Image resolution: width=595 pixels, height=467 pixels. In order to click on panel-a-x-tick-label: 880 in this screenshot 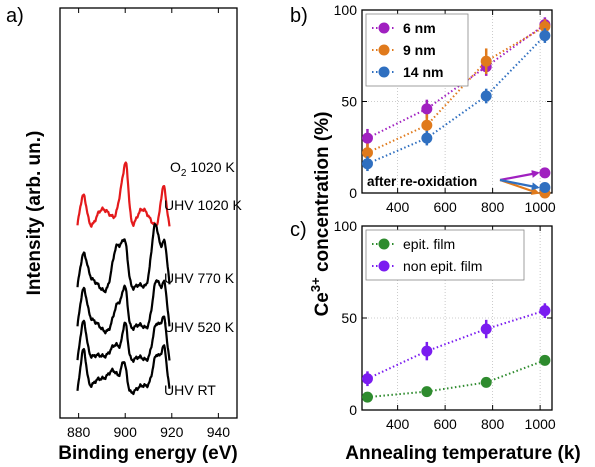, I will do `click(79, 432)`.